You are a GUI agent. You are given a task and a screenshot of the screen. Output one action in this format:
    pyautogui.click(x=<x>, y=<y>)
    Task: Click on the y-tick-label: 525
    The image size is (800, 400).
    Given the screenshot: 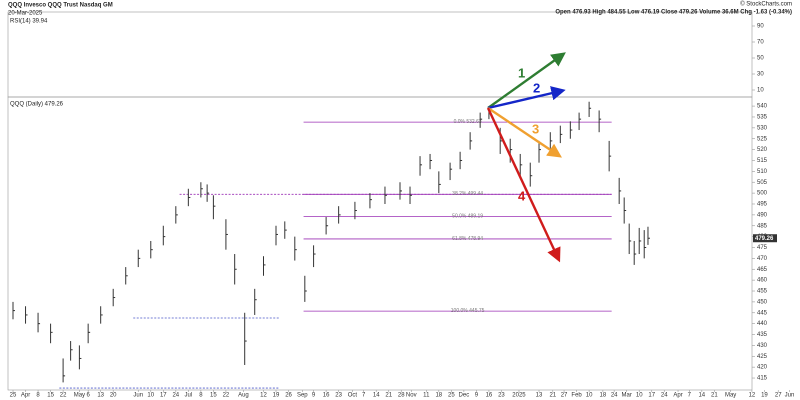 What is the action you would take?
    pyautogui.click(x=762, y=139)
    